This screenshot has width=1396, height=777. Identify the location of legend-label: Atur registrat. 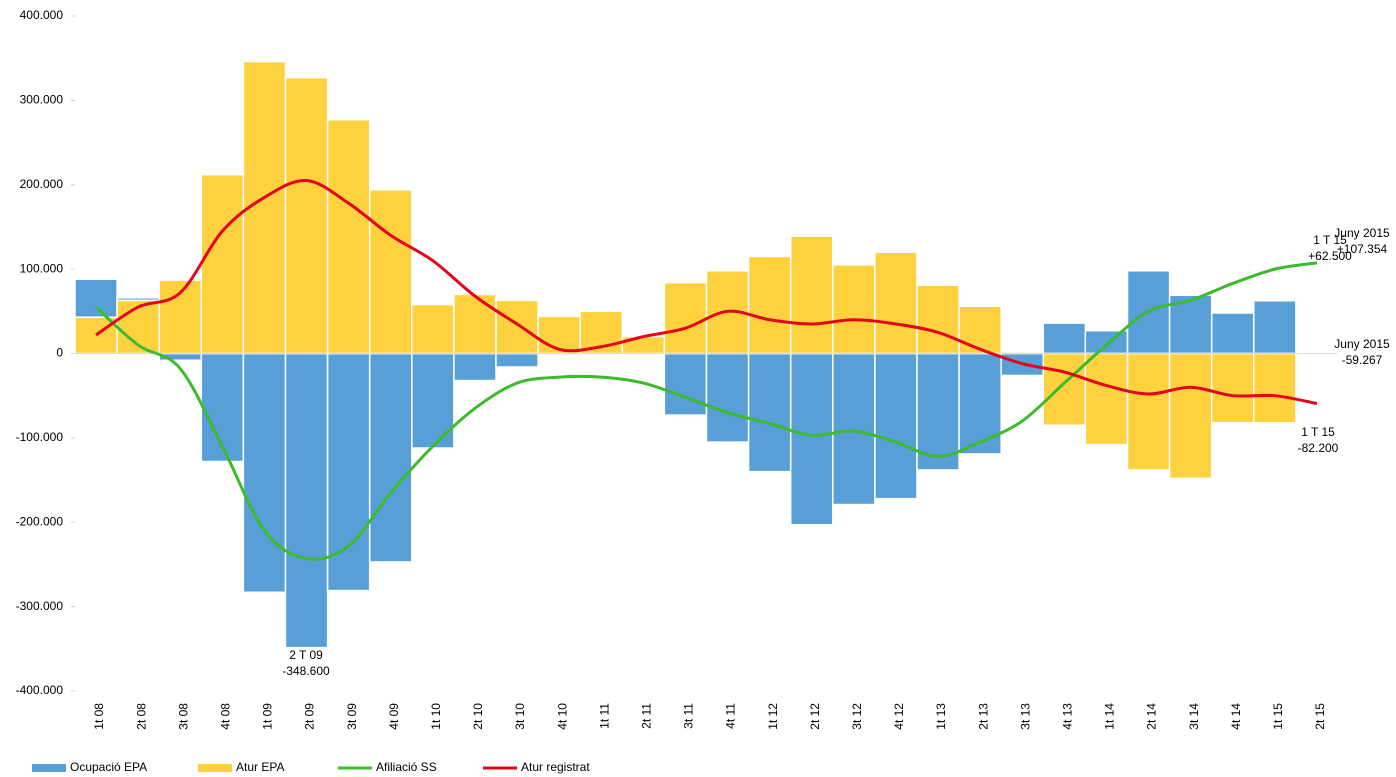
(555, 767).